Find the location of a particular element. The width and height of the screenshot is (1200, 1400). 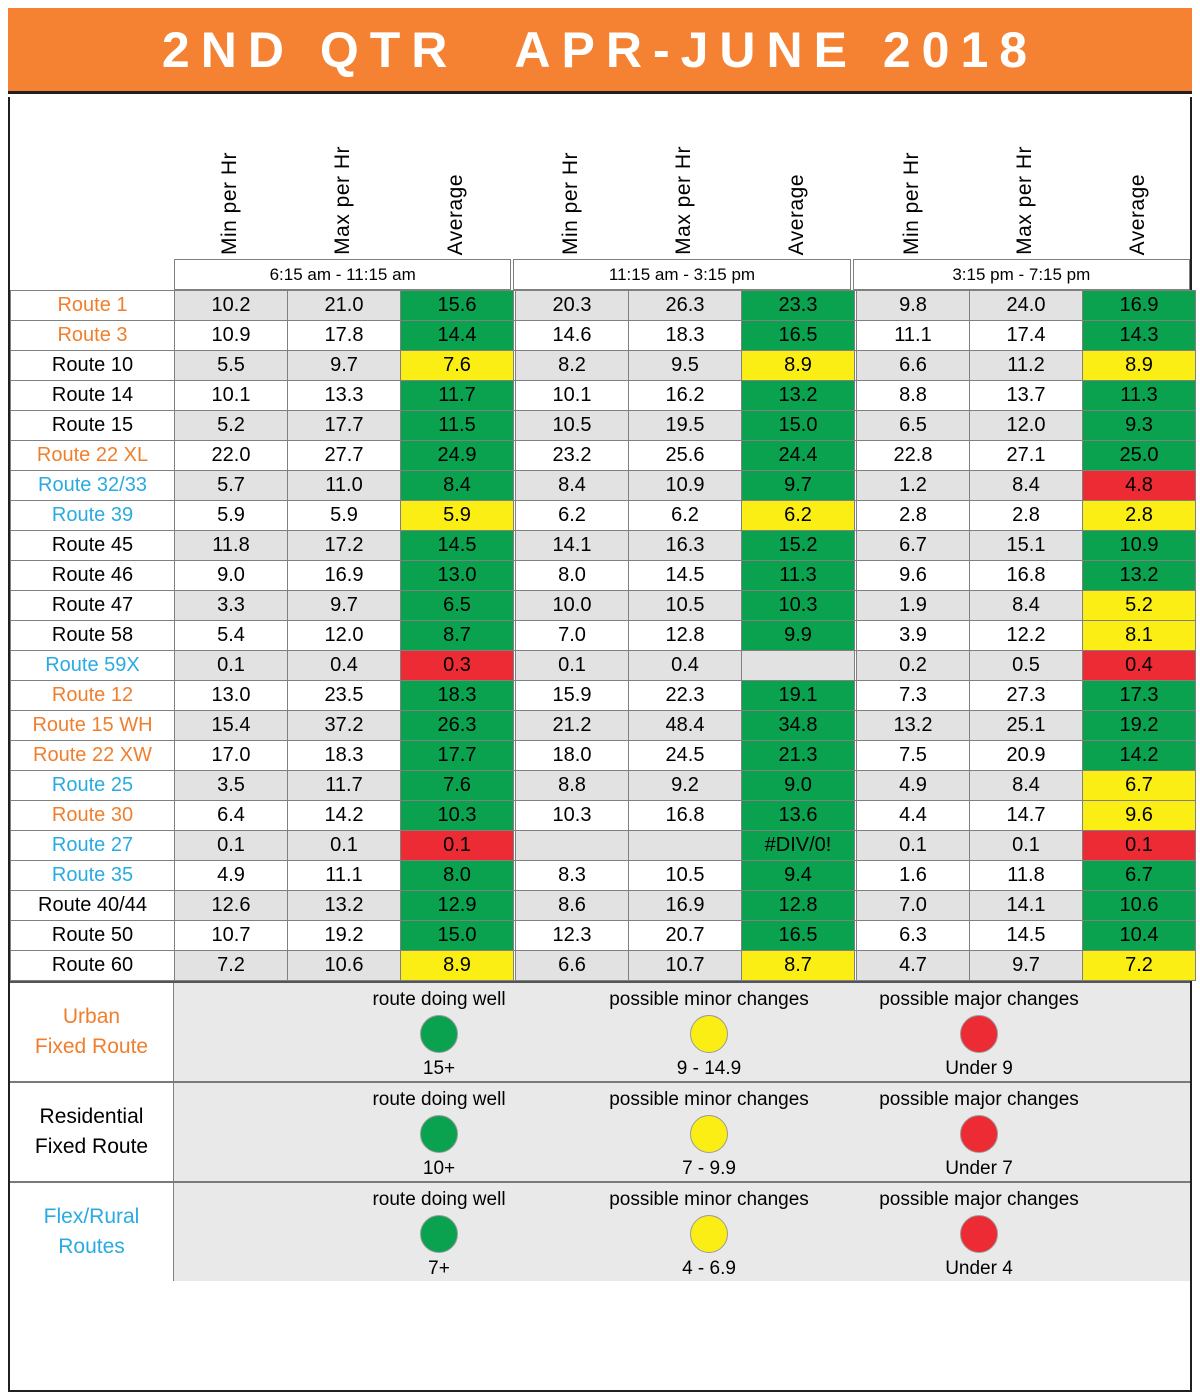

cell-max-per-hr-g3: 11.2 is located at coordinates (1026, 365).